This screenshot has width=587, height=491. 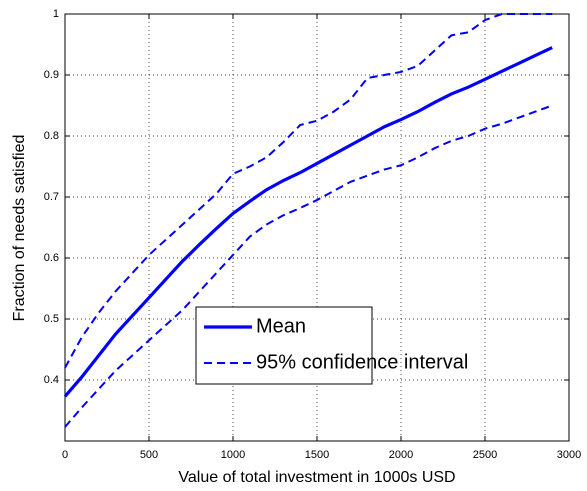 What do you see at coordinates (569, 455) in the screenshot?
I see `x-tick-label: 3000` at bounding box center [569, 455].